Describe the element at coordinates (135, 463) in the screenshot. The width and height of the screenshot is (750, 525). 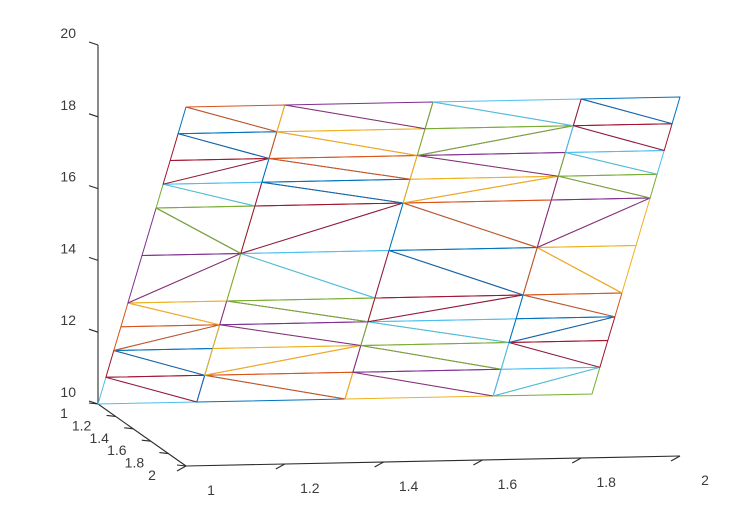
I see `y-tick-label: 1.8` at that location.